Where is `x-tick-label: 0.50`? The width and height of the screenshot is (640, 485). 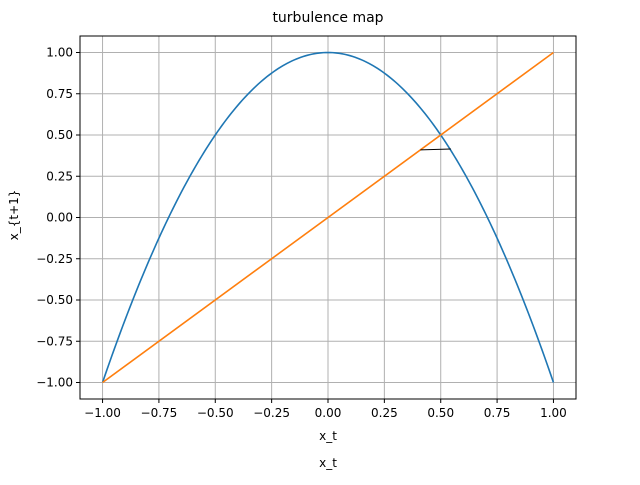 x-tick-label: 0.50 is located at coordinates (440, 413).